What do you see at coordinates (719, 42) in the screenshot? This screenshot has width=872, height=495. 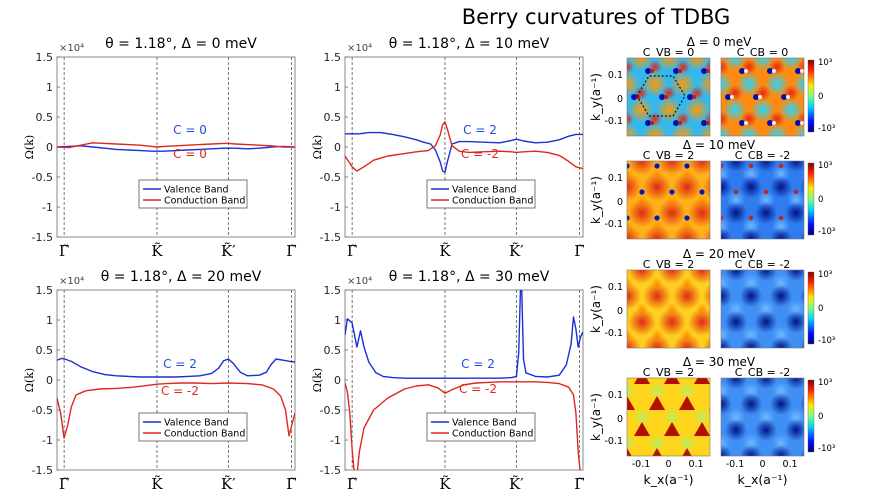 I see `heatmap-row-title: Δ = 0 meV` at bounding box center [719, 42].